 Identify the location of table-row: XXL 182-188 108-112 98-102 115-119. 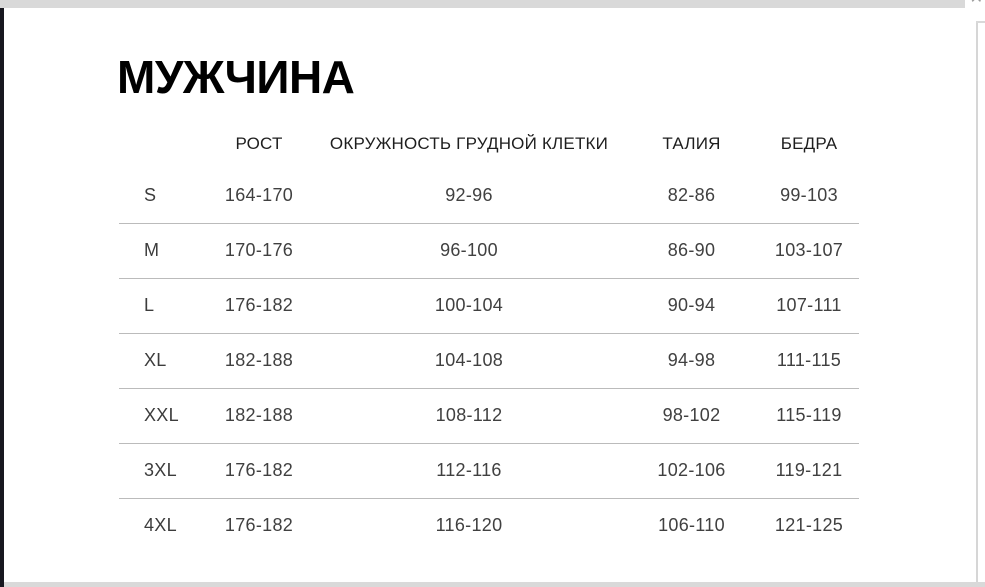
(489, 416).